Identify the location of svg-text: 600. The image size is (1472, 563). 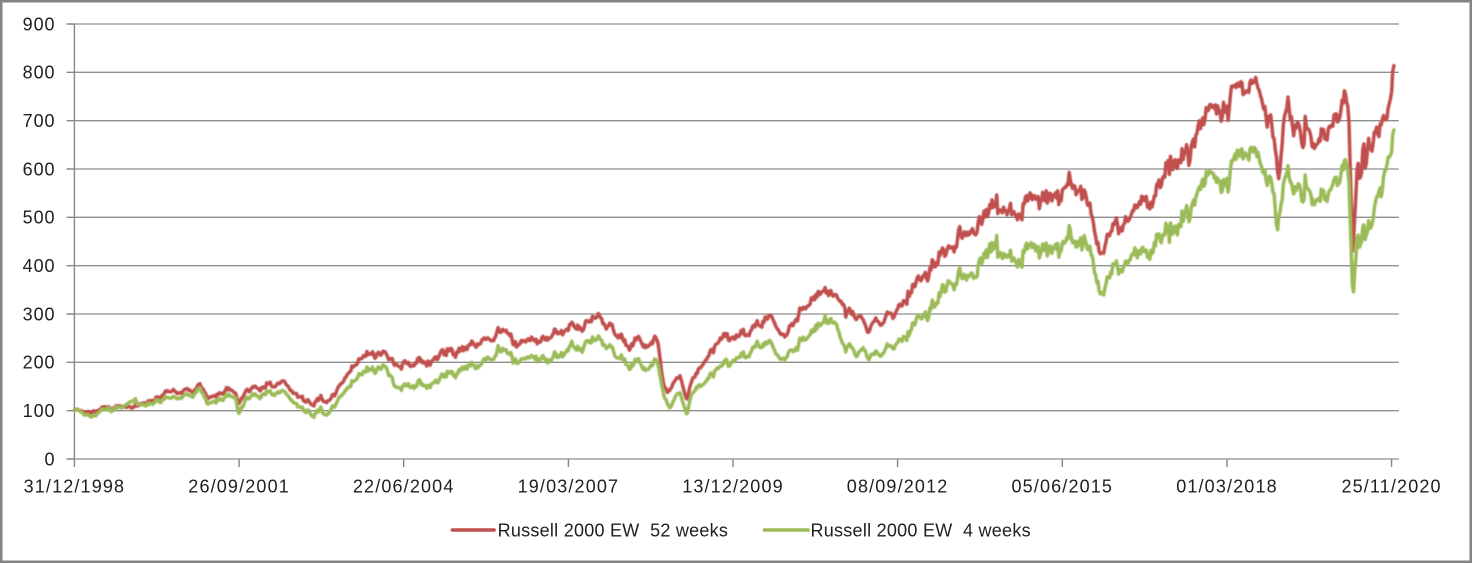
(39, 169).